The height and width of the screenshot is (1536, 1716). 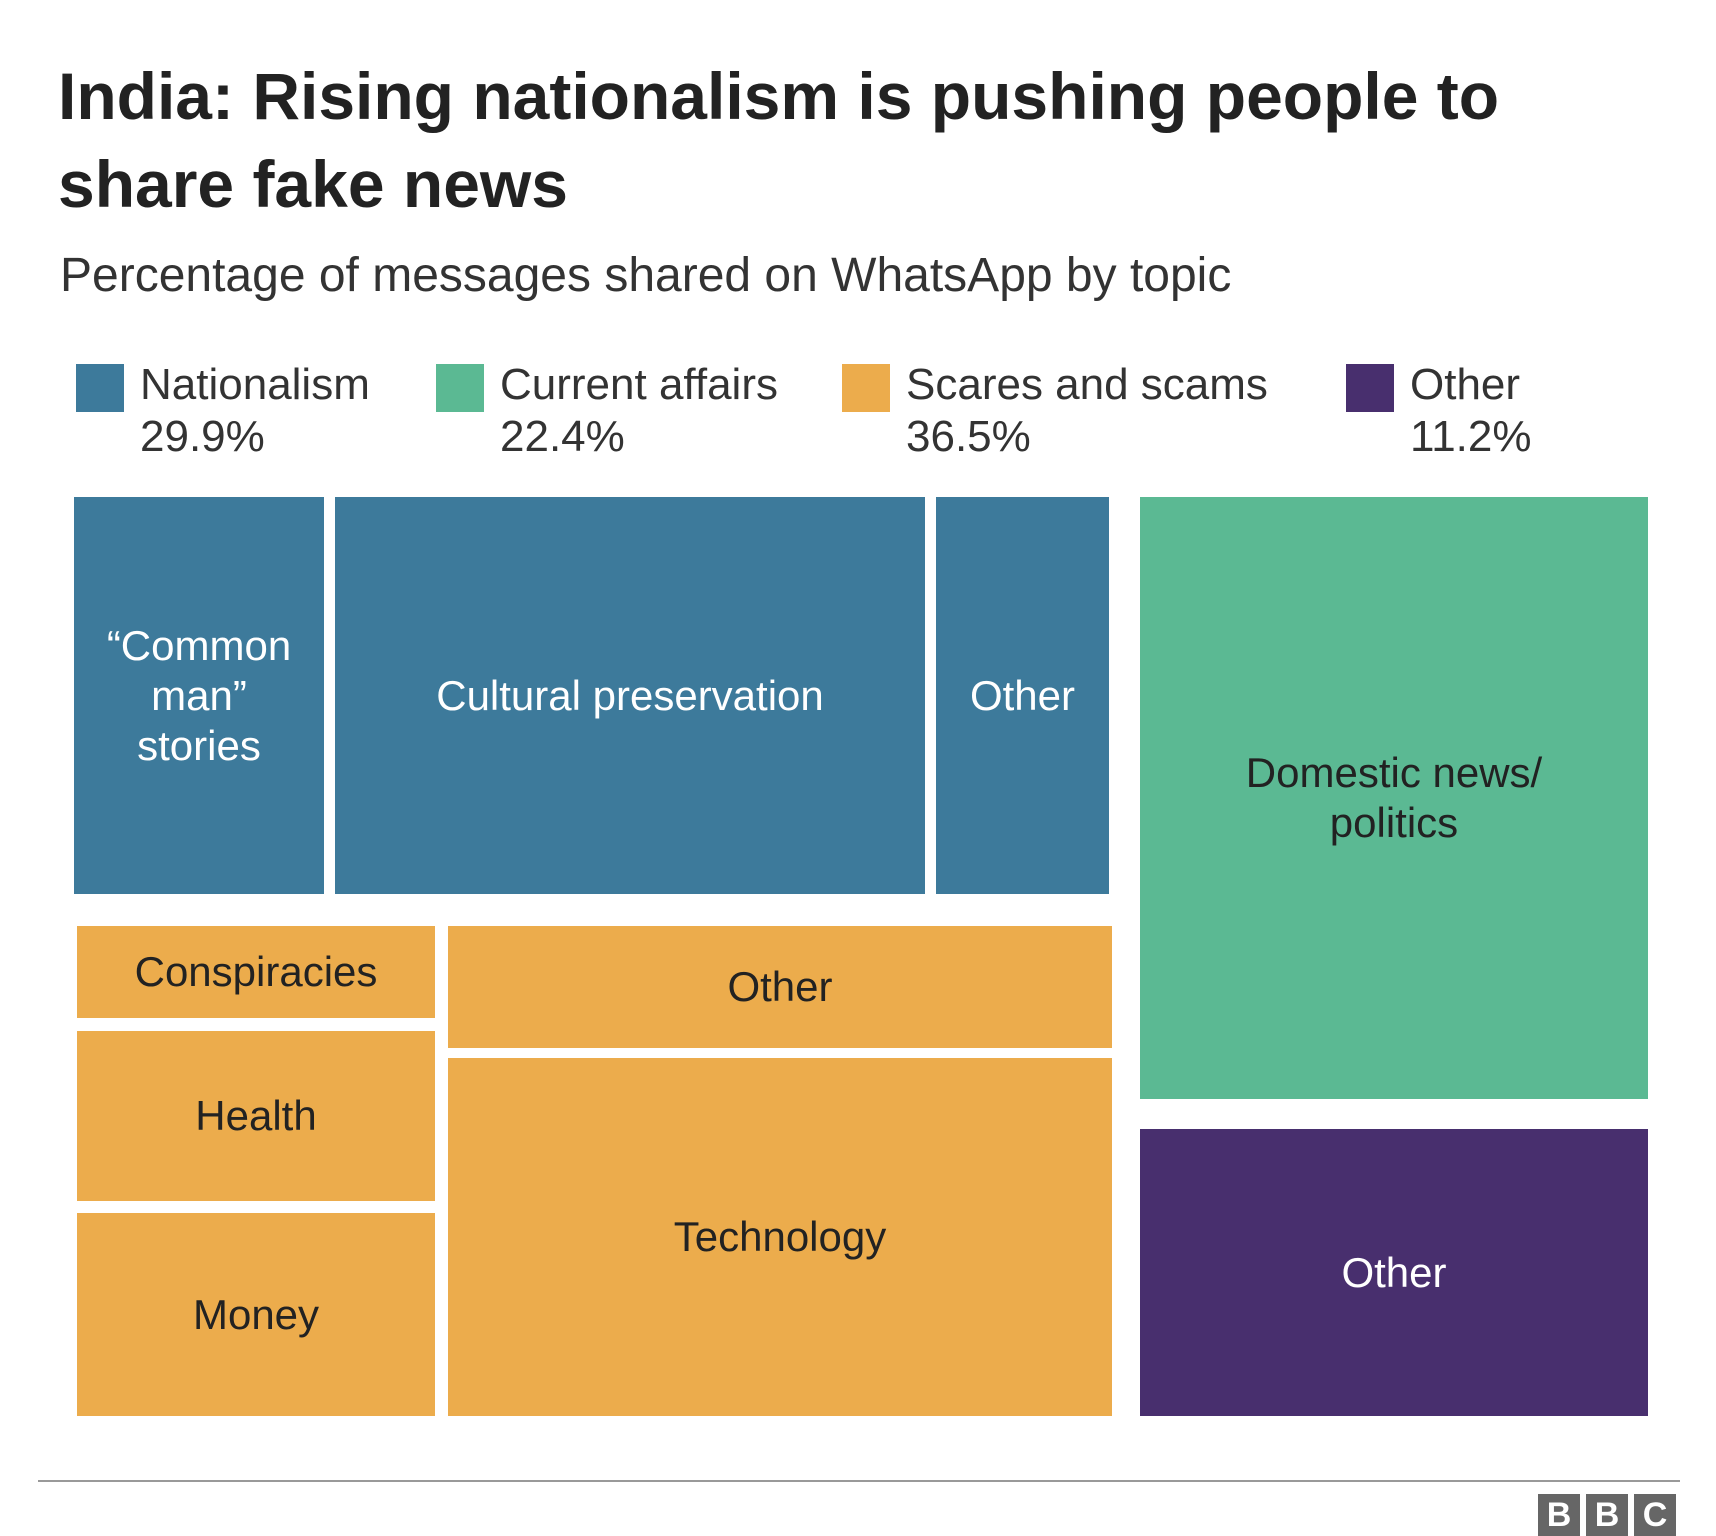 What do you see at coordinates (202, 436) in the screenshot?
I see `legend-value: 29.9%` at bounding box center [202, 436].